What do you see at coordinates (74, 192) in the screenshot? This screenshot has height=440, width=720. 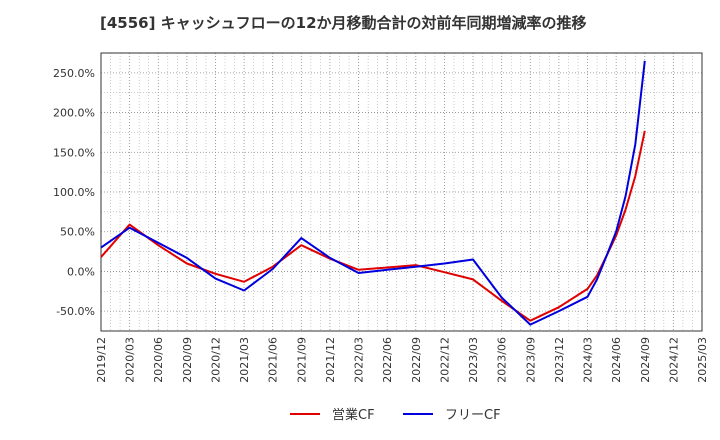 I see `y-tick-label: 100.0%` at bounding box center [74, 192].